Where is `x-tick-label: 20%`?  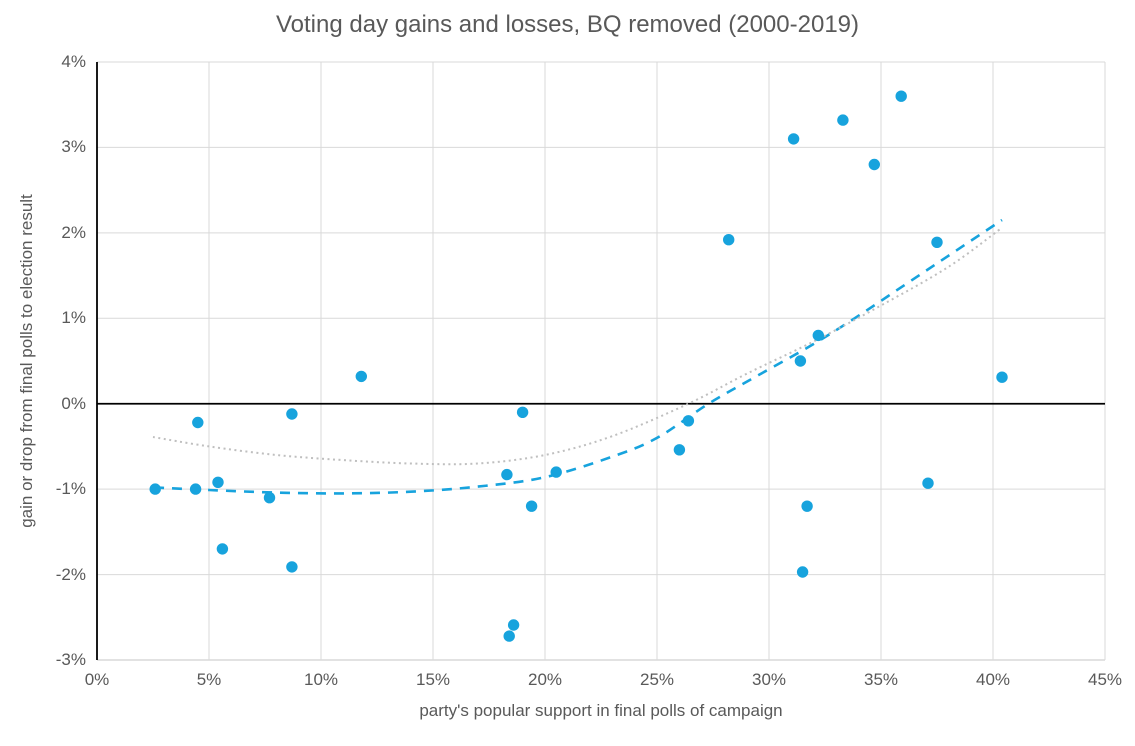 x-tick-label: 20% is located at coordinates (545, 679).